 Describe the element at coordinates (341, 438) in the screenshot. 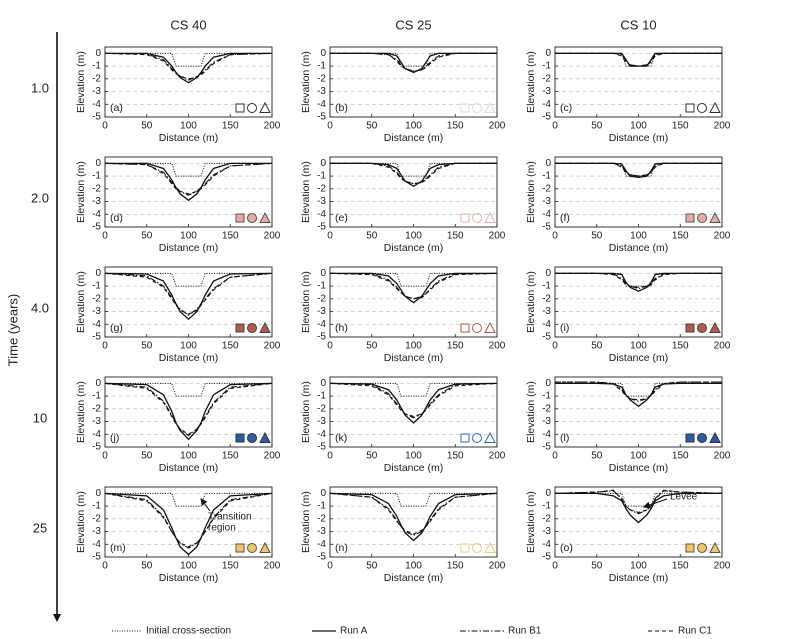

I see `panel-label: (k)` at that location.